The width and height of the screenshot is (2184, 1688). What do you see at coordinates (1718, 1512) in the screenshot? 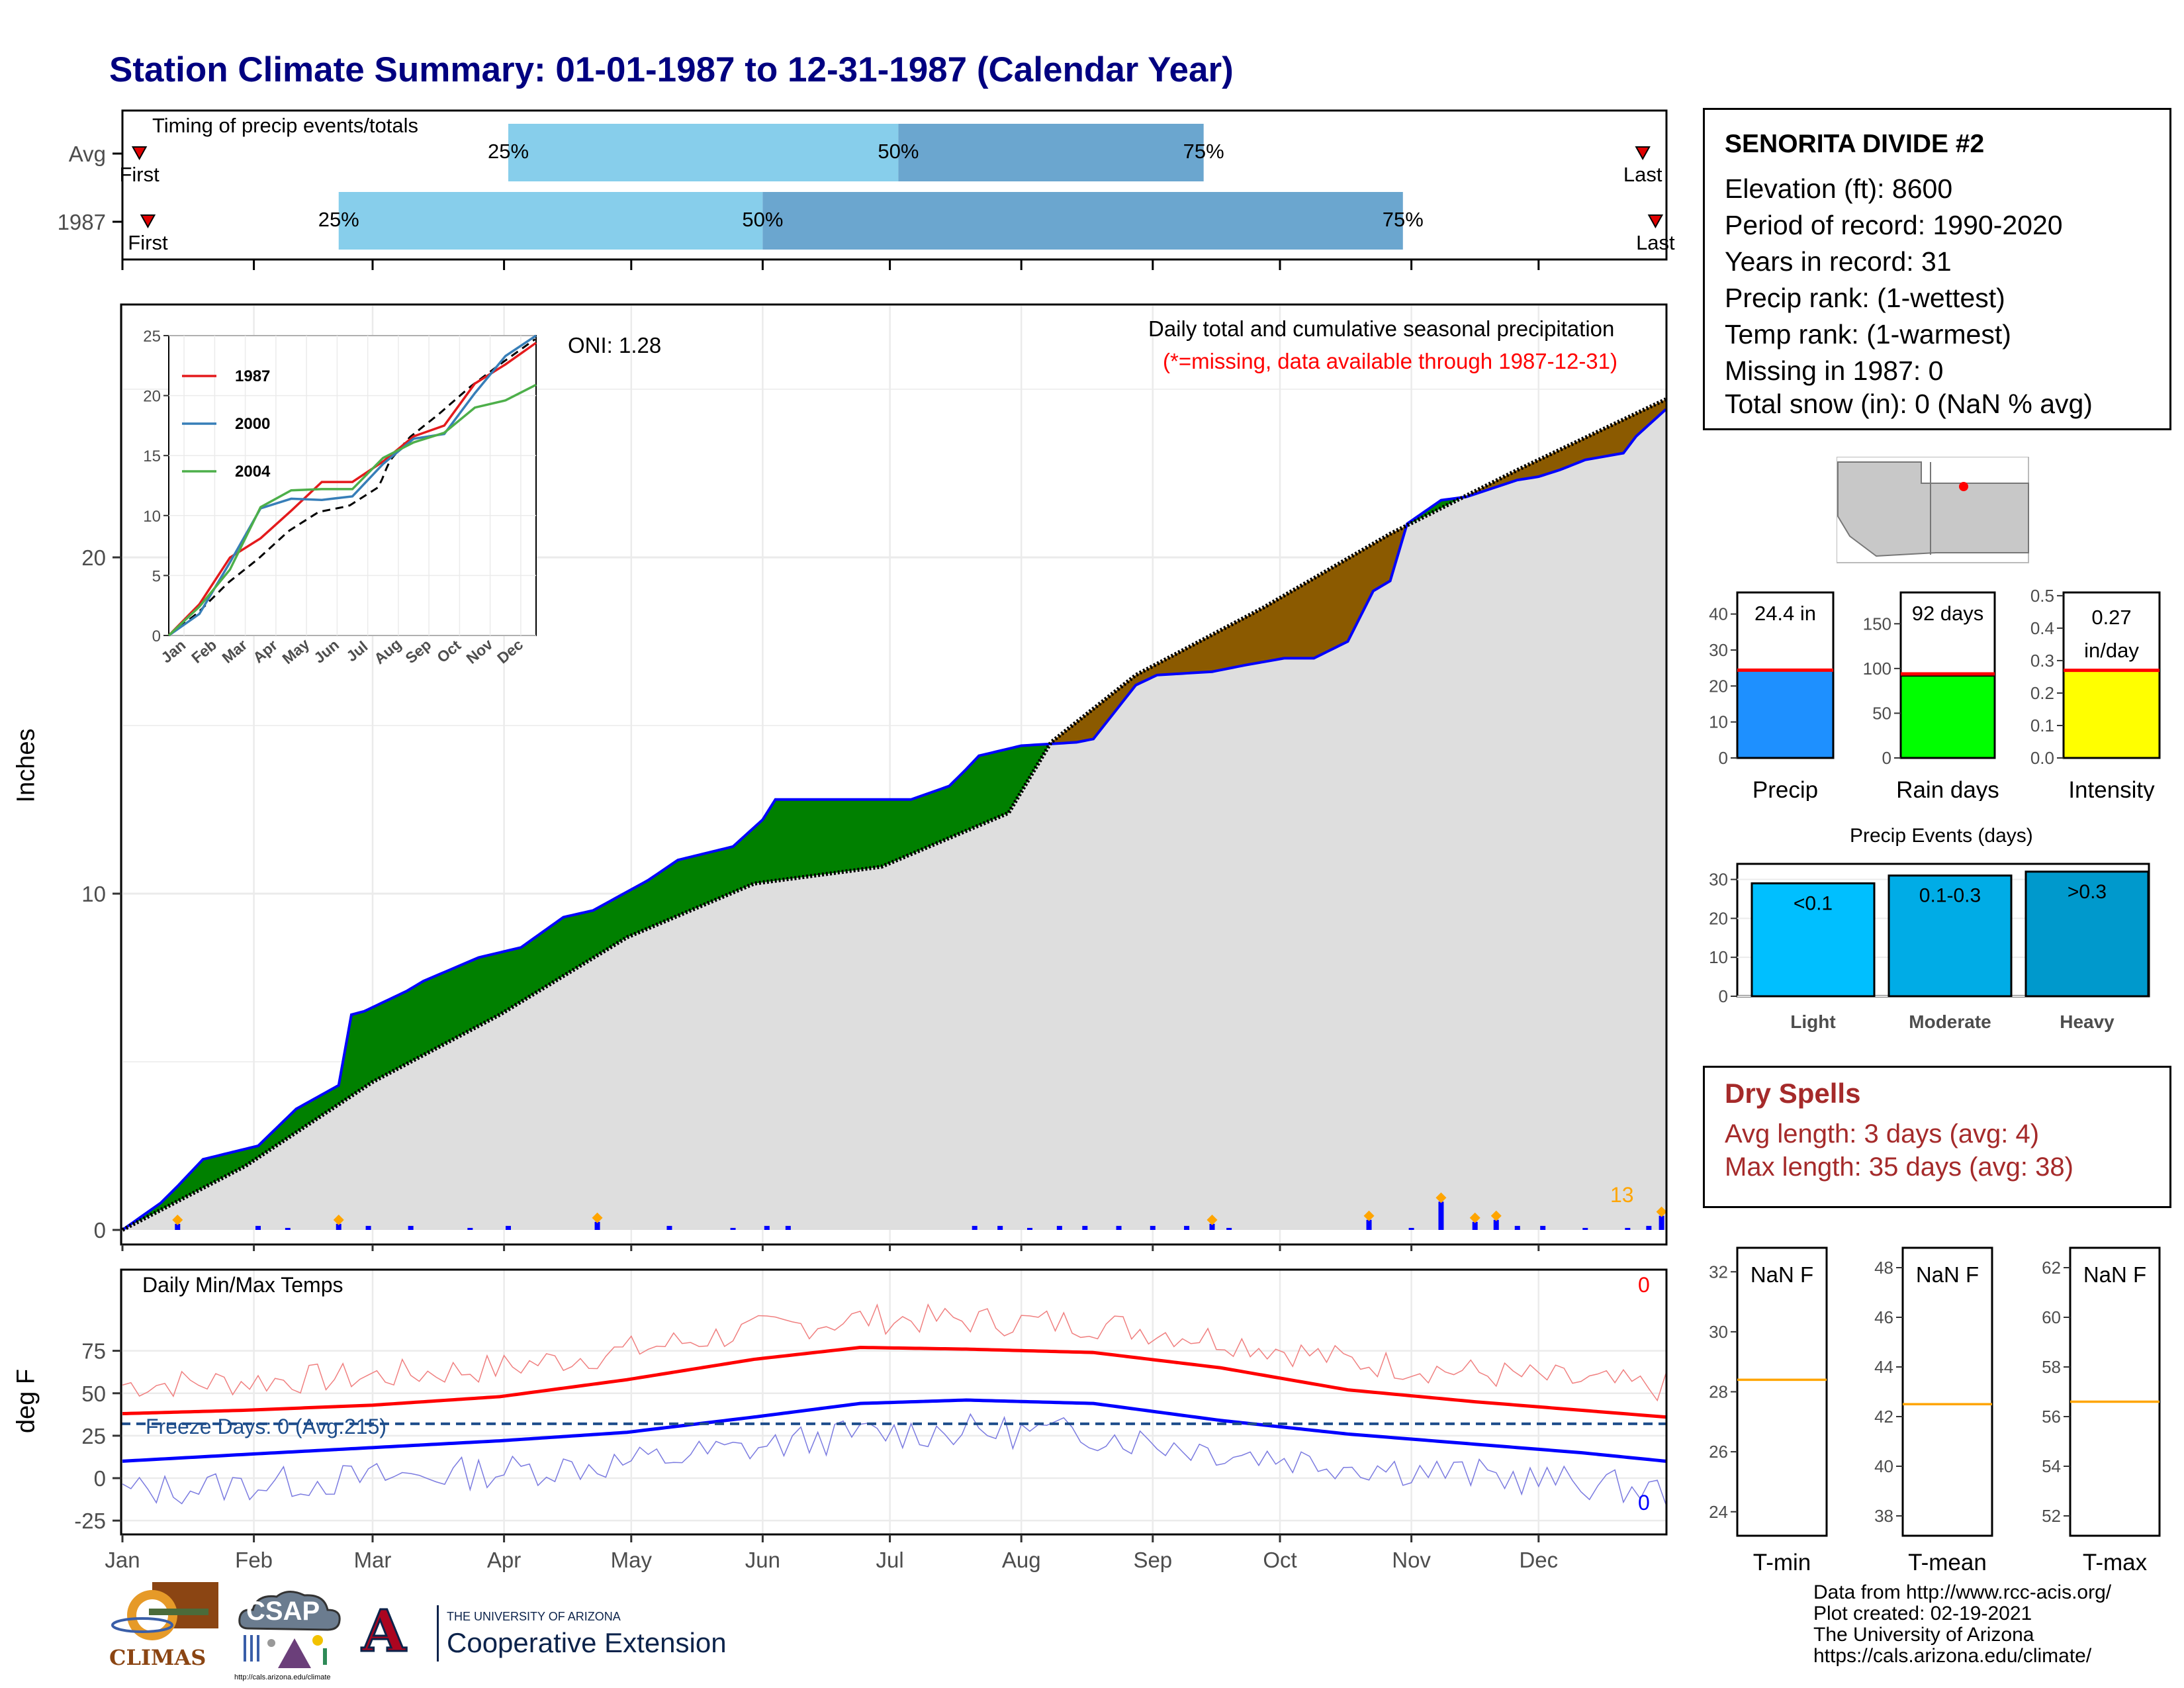
I see `temp-box-ytick-label: 24` at bounding box center [1718, 1512].